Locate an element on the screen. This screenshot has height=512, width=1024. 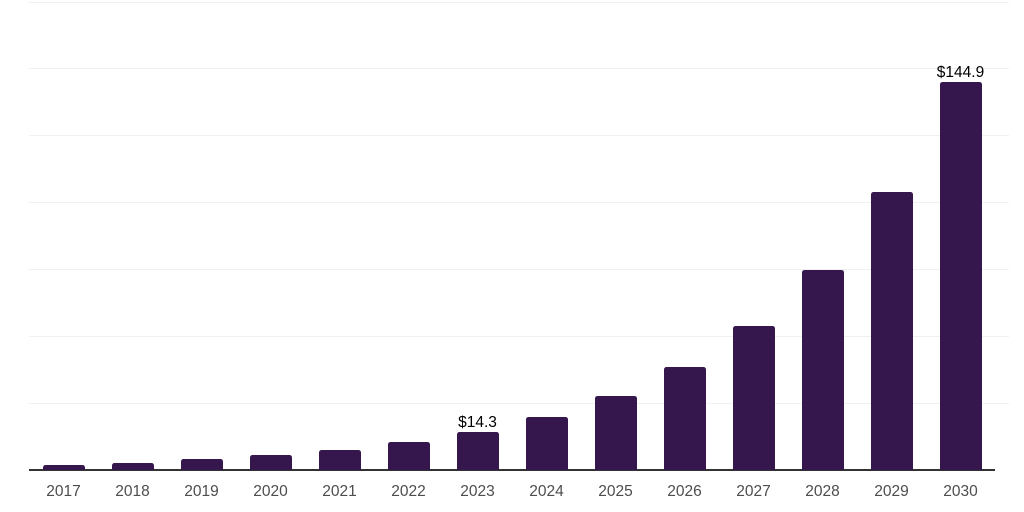
x-tick-label-2030: 2030 is located at coordinates (960, 491).